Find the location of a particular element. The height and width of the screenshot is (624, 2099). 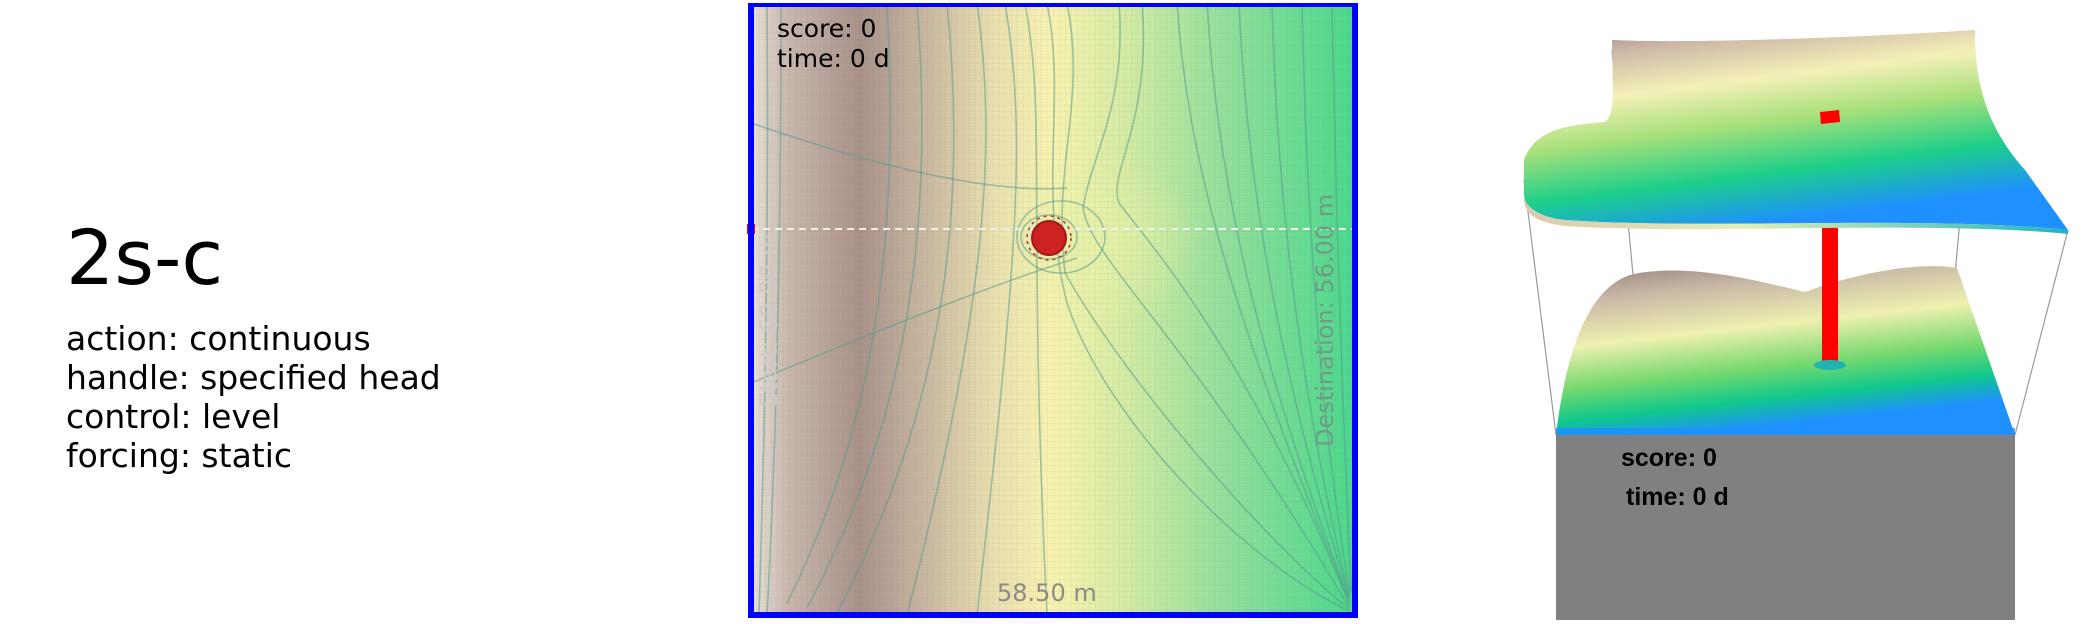

info-forcing: forcing: static is located at coordinates (179, 455).